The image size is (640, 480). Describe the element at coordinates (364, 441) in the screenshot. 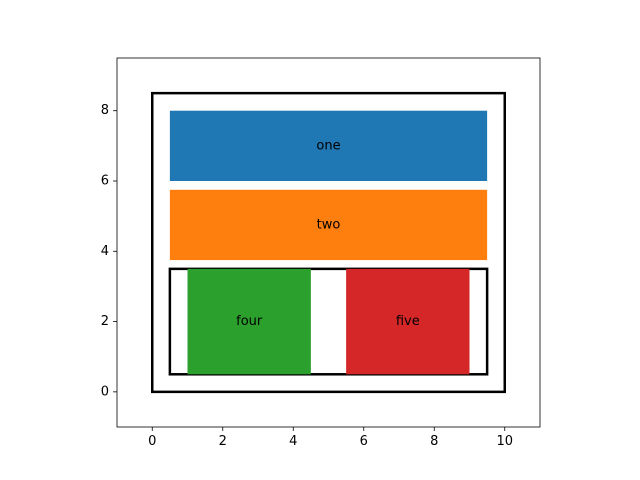

I see `x-tick-label: 6` at that location.